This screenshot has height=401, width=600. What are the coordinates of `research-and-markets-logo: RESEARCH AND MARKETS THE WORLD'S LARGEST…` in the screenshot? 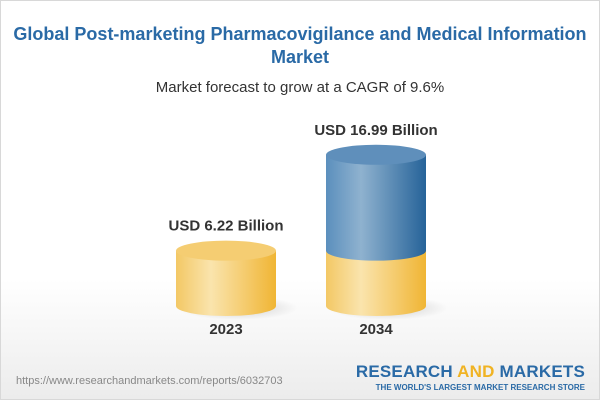 It's located at (470, 377).